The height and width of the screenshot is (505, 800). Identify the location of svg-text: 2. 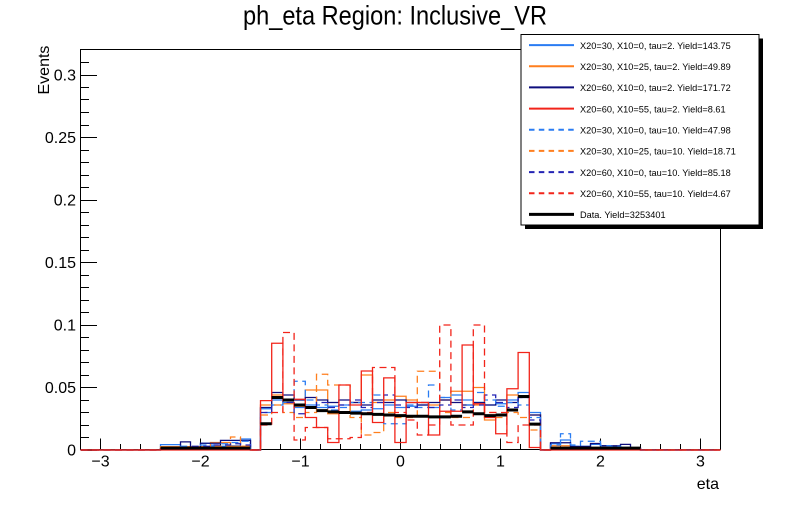
(600, 462).